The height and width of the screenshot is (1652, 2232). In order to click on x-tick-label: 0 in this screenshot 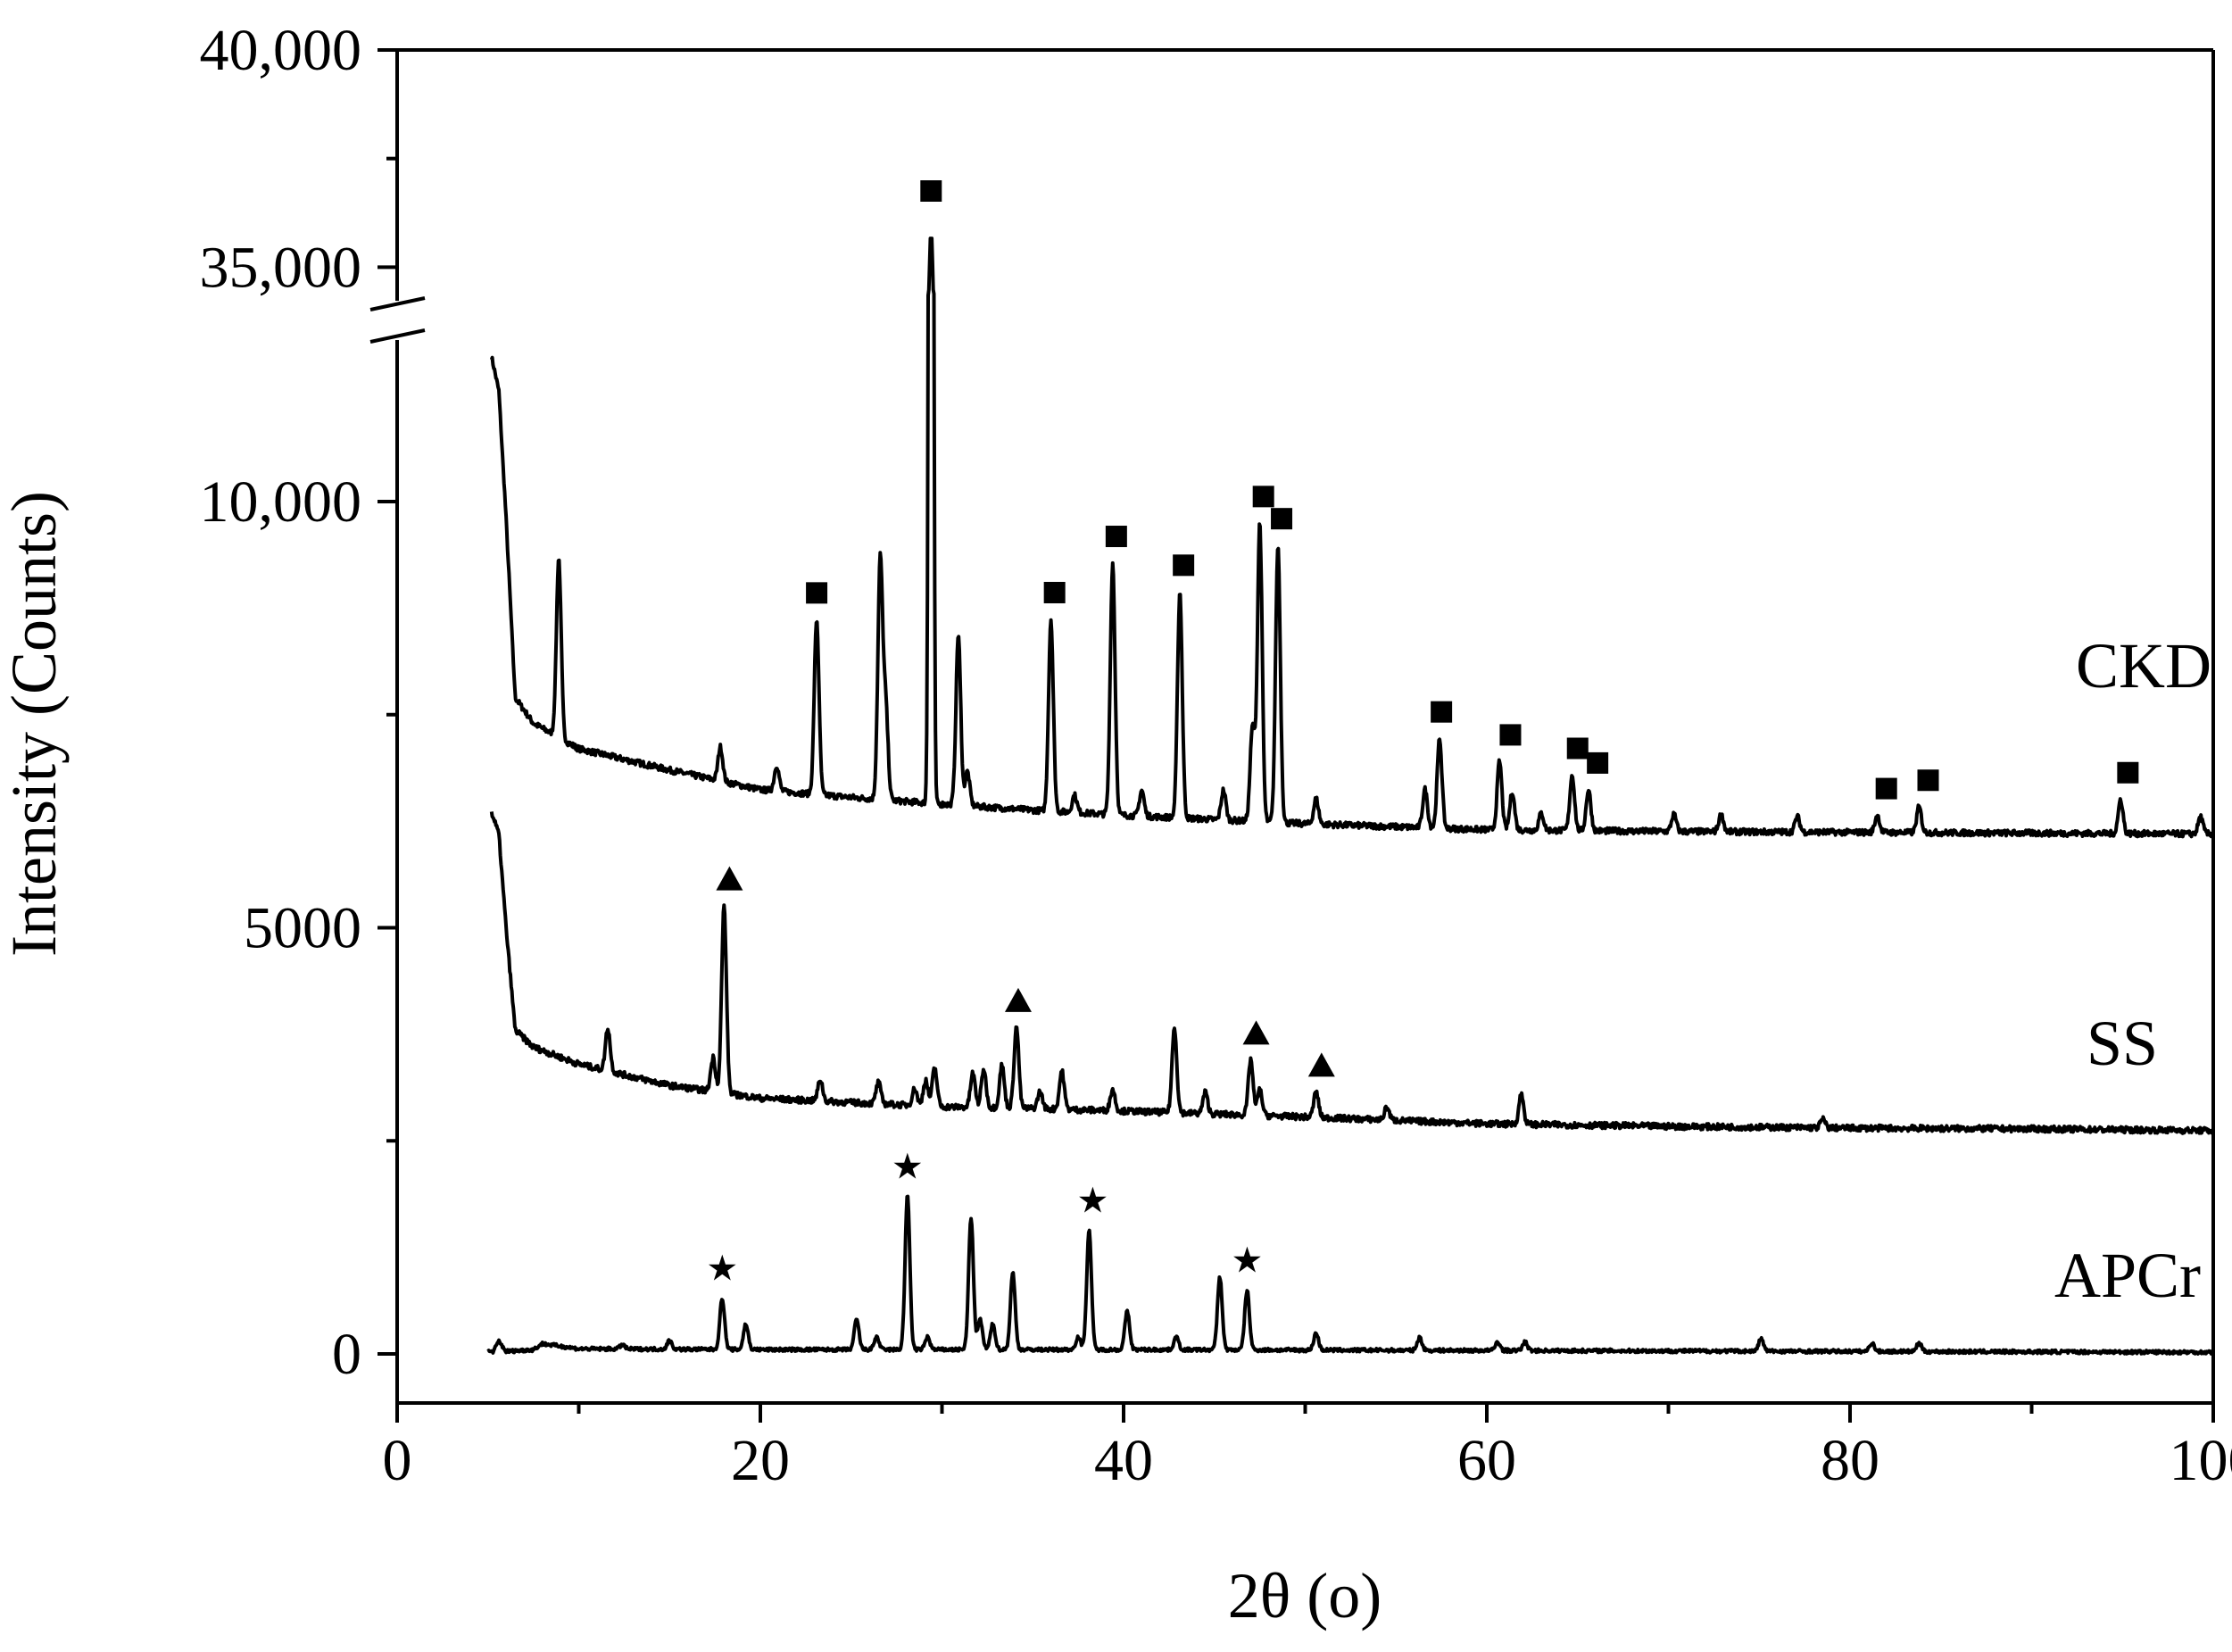, I will do `click(397, 1461)`.